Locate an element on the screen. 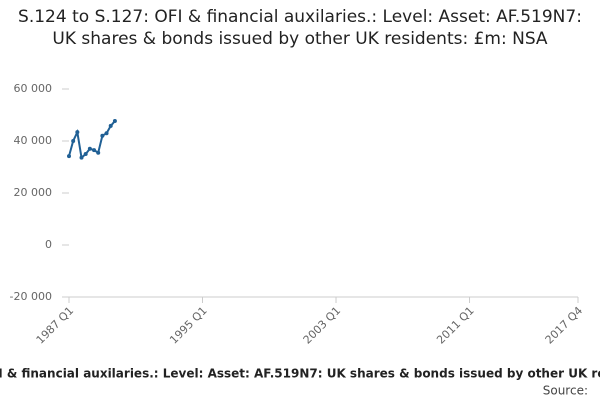  y-tick-label: 20 000 is located at coordinates (33, 192).